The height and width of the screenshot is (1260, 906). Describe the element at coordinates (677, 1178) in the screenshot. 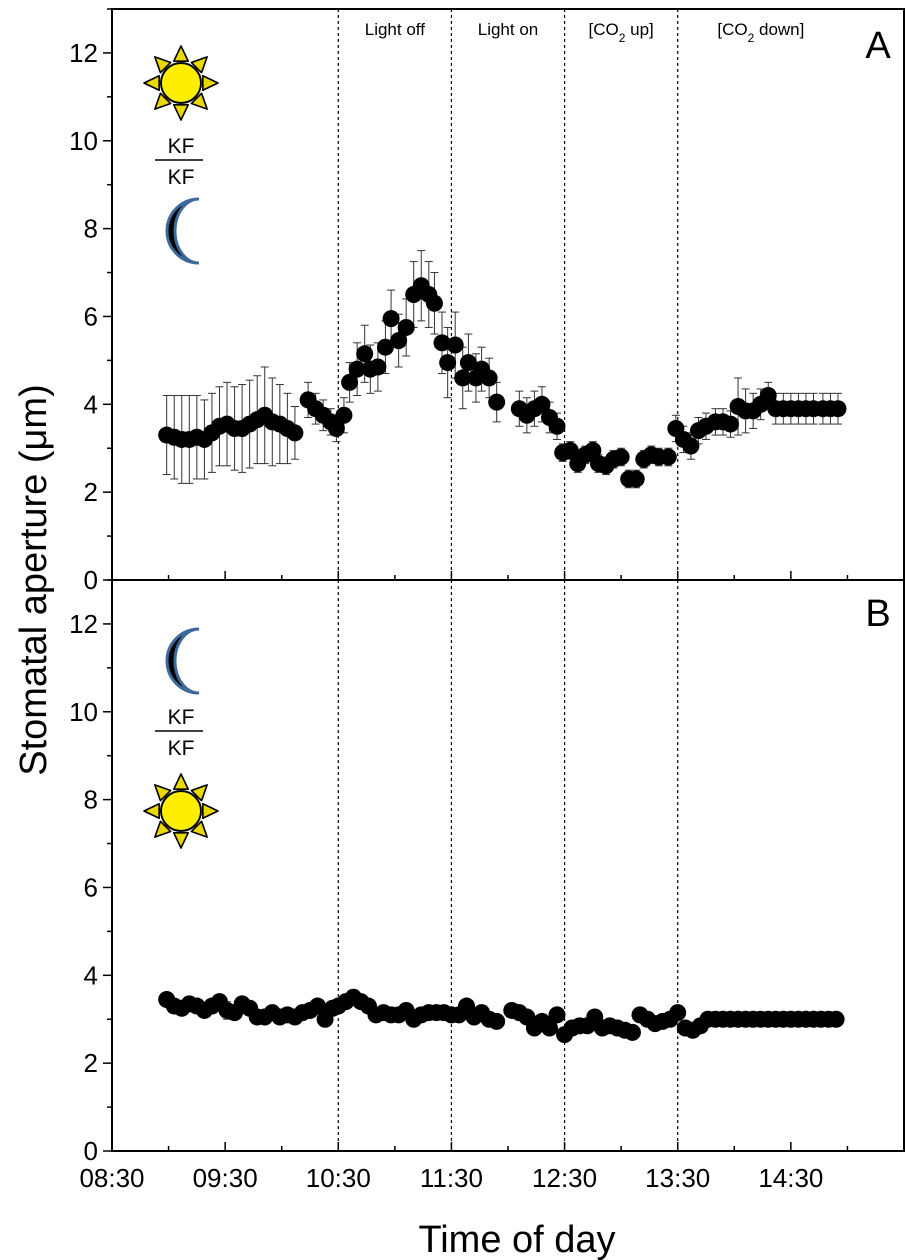

I see `x-tick-label: 13:30` at that location.